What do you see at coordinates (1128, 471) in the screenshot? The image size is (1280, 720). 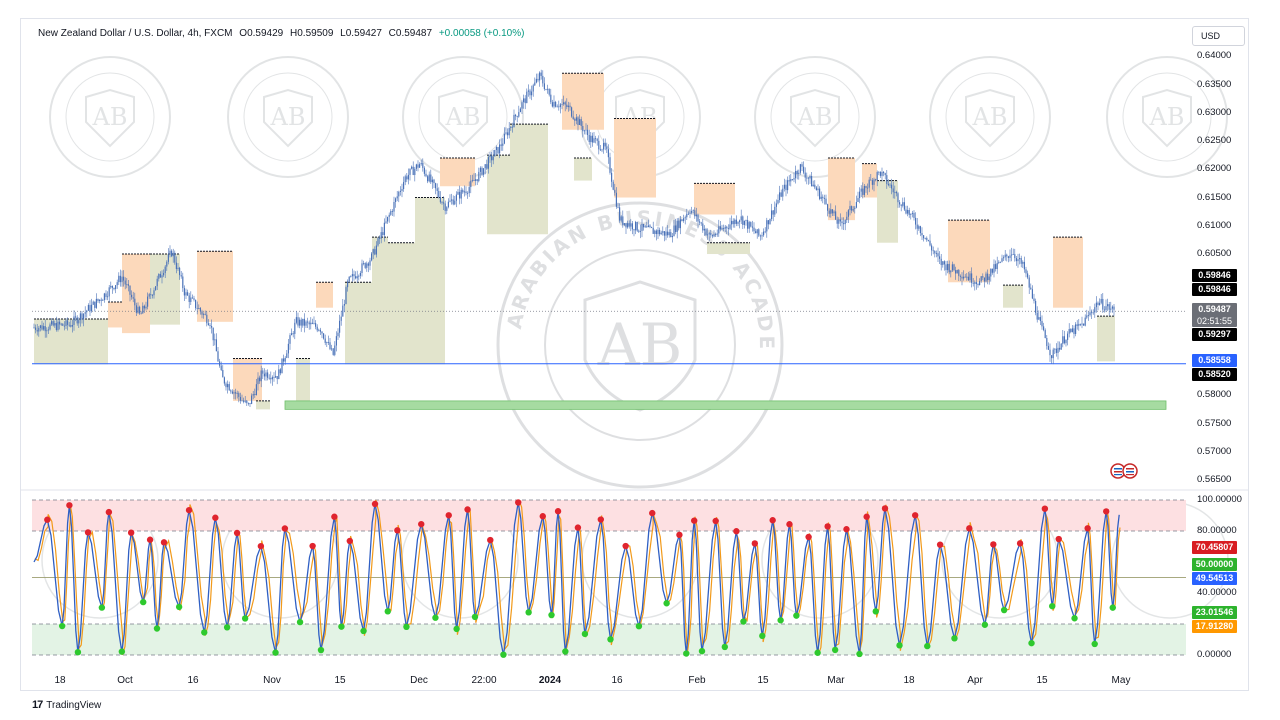 I see `currency-flags-icon` at bounding box center [1128, 471].